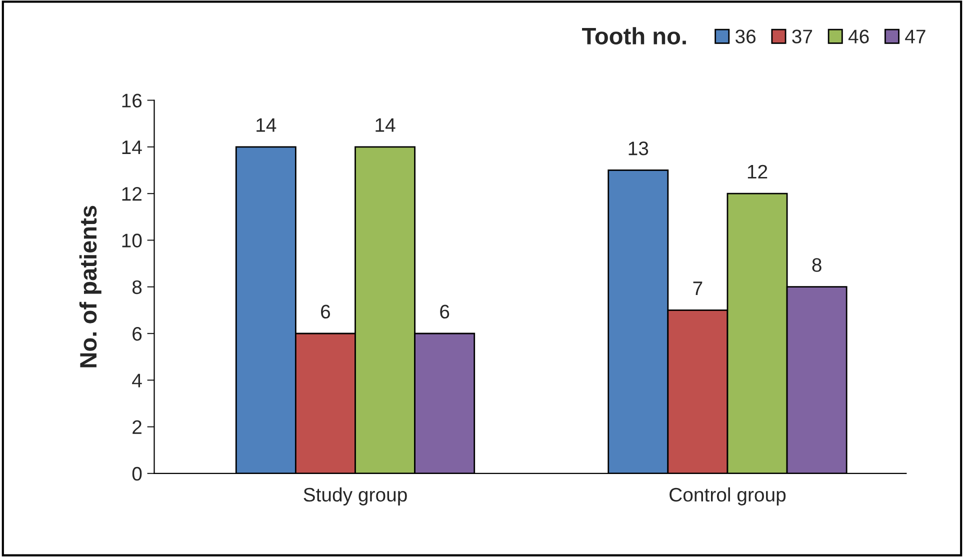  What do you see at coordinates (137, 427) in the screenshot?
I see `y-tick-label: 2` at bounding box center [137, 427].